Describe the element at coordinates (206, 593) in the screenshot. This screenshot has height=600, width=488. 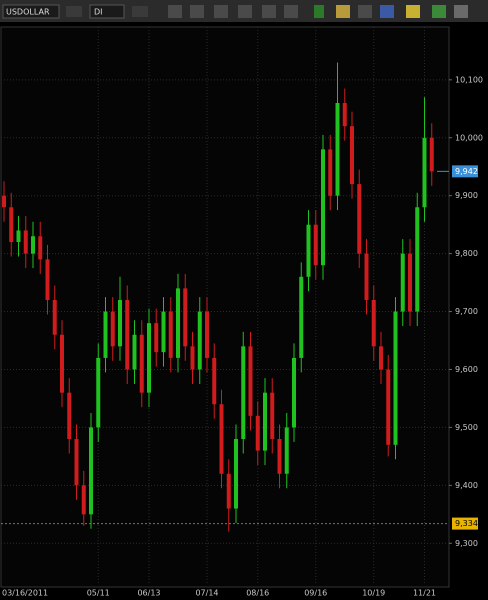
I see `x-tick-label: 07/14` at that location.